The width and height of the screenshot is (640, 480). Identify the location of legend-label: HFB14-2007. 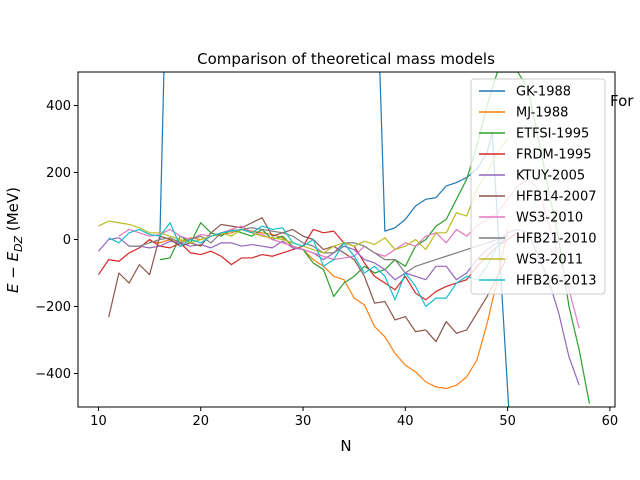
(556, 197).